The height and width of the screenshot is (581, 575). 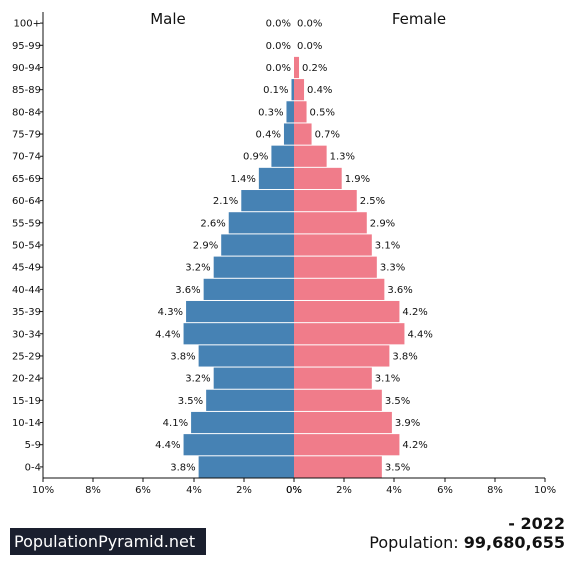 What do you see at coordinates (319, 90) in the screenshot?
I see `bar-label-female: 0.4%` at bounding box center [319, 90].